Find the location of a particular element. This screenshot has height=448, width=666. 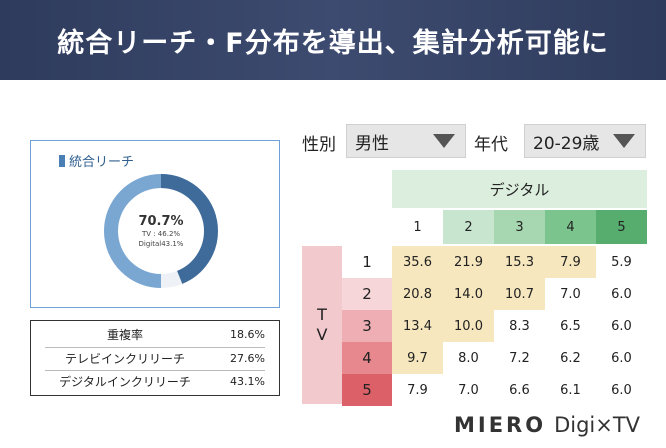

reach-tv: TV : 46.2% is located at coordinates (161, 233).